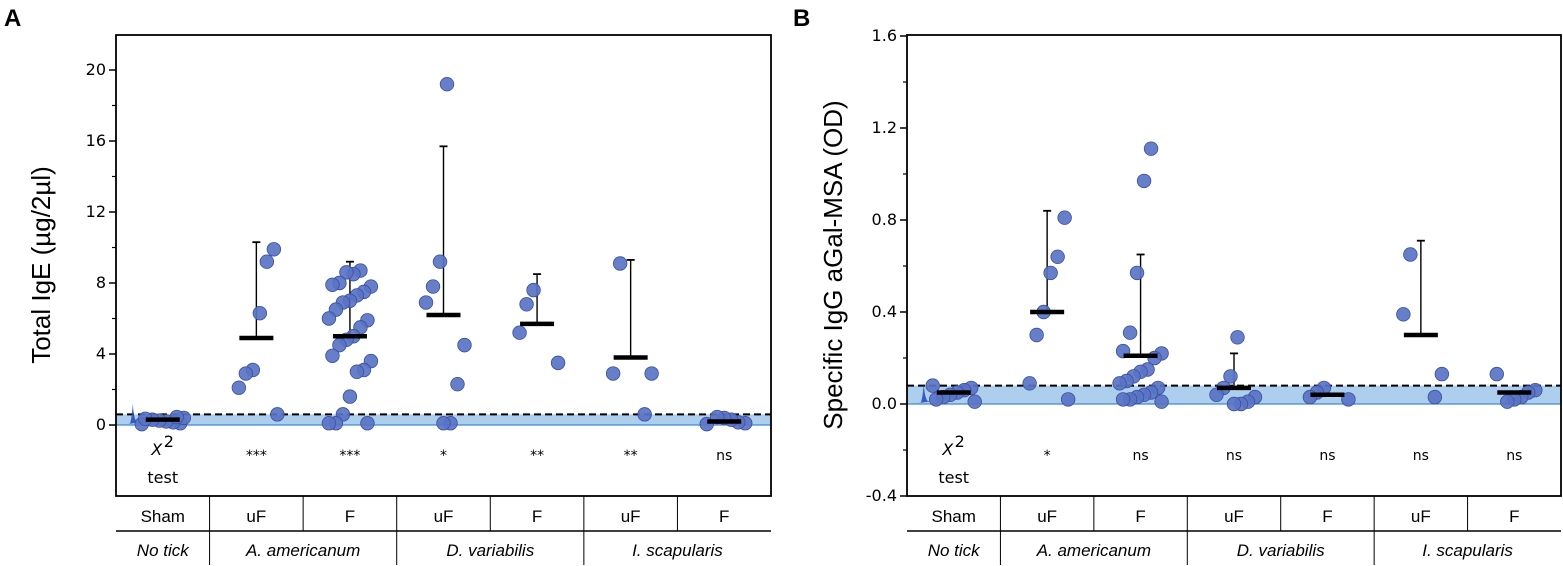 The width and height of the screenshot is (1563, 566). I want to click on y-tick-label: 0.0, so click(884, 403).